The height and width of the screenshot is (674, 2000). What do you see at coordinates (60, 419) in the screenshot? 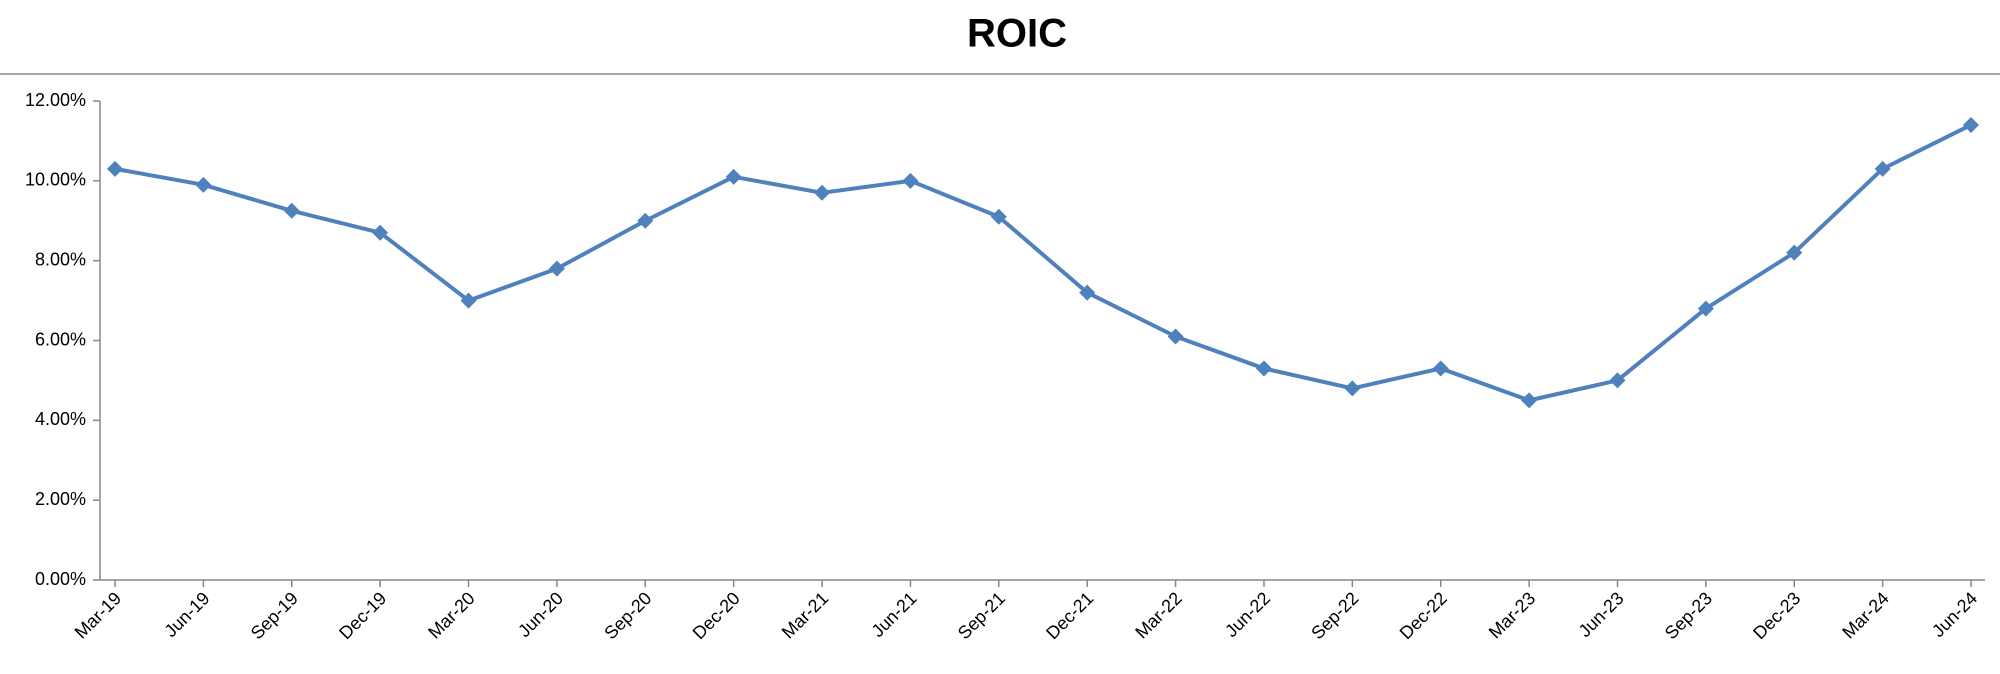
I see `y-tick-label: 4.00%` at bounding box center [60, 419].